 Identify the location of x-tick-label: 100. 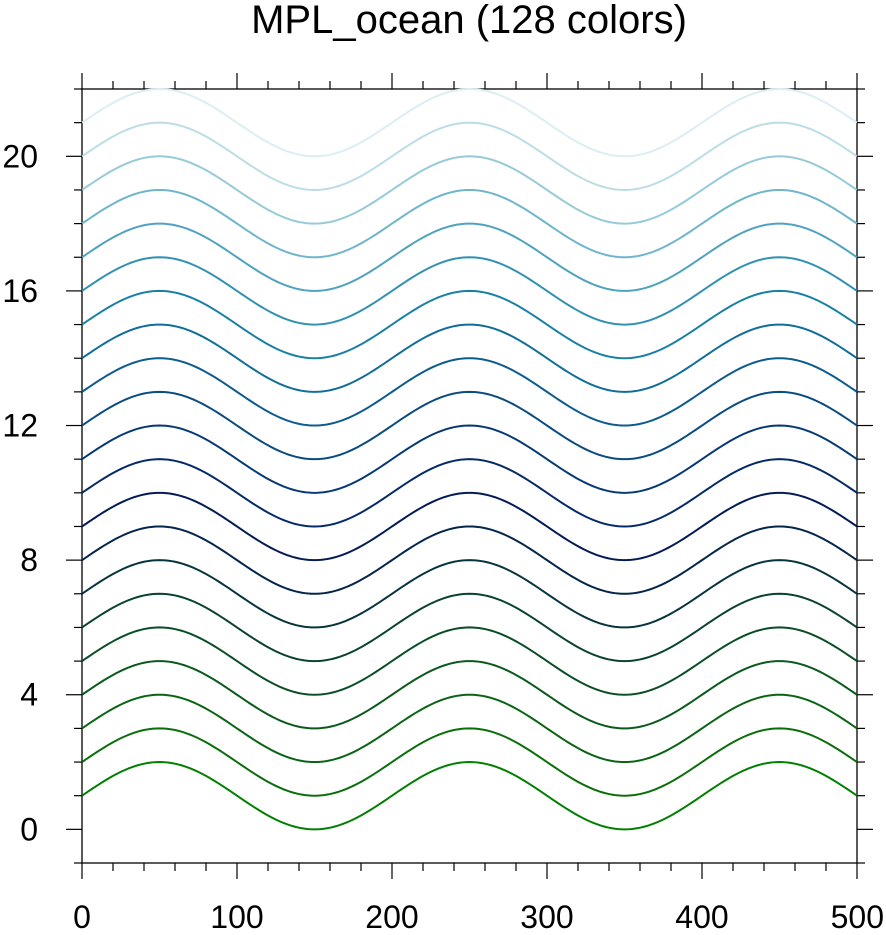
(236, 917).